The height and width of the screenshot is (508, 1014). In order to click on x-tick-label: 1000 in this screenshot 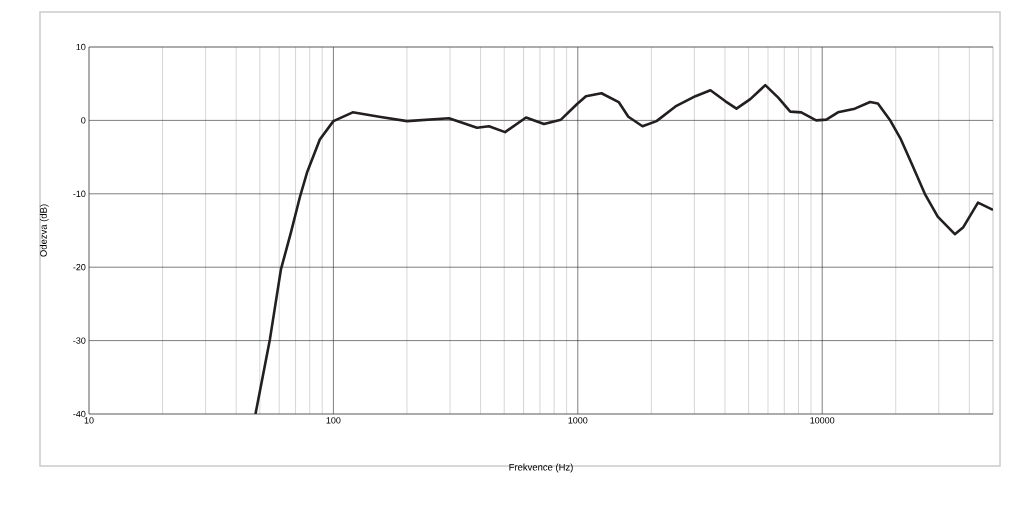, I will do `click(578, 420)`.